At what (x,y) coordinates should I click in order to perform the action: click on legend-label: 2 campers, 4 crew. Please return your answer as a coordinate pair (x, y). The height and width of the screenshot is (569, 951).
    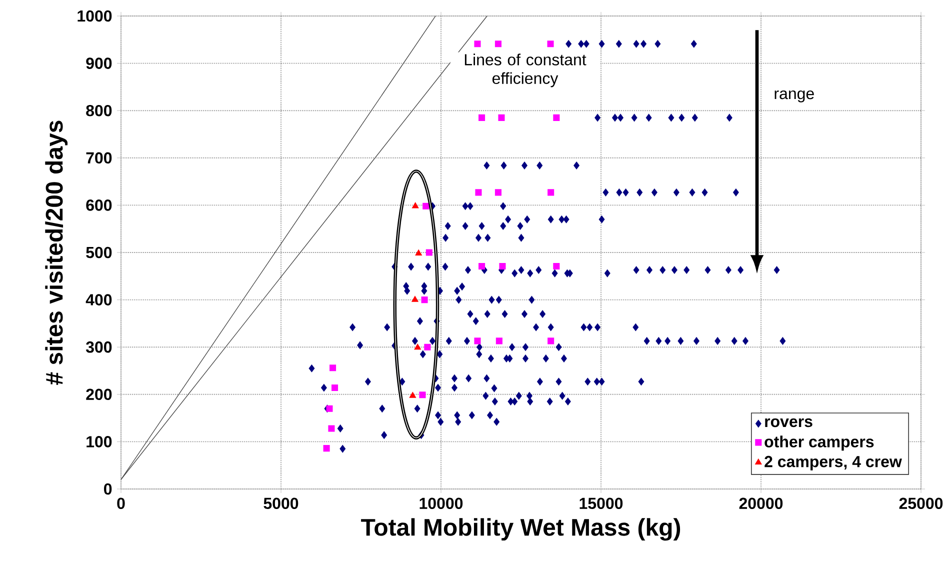
    Looking at the image, I should click on (833, 463).